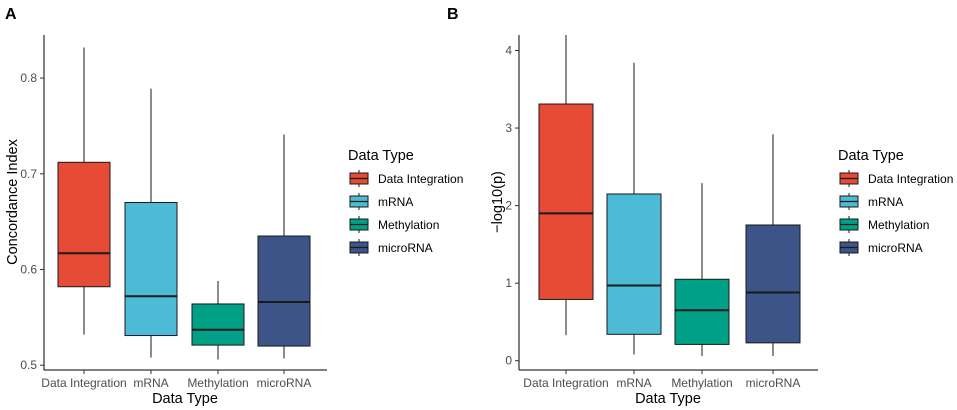  I want to click on panel-a-legend-item-microrna: microRNA, so click(390, 247).